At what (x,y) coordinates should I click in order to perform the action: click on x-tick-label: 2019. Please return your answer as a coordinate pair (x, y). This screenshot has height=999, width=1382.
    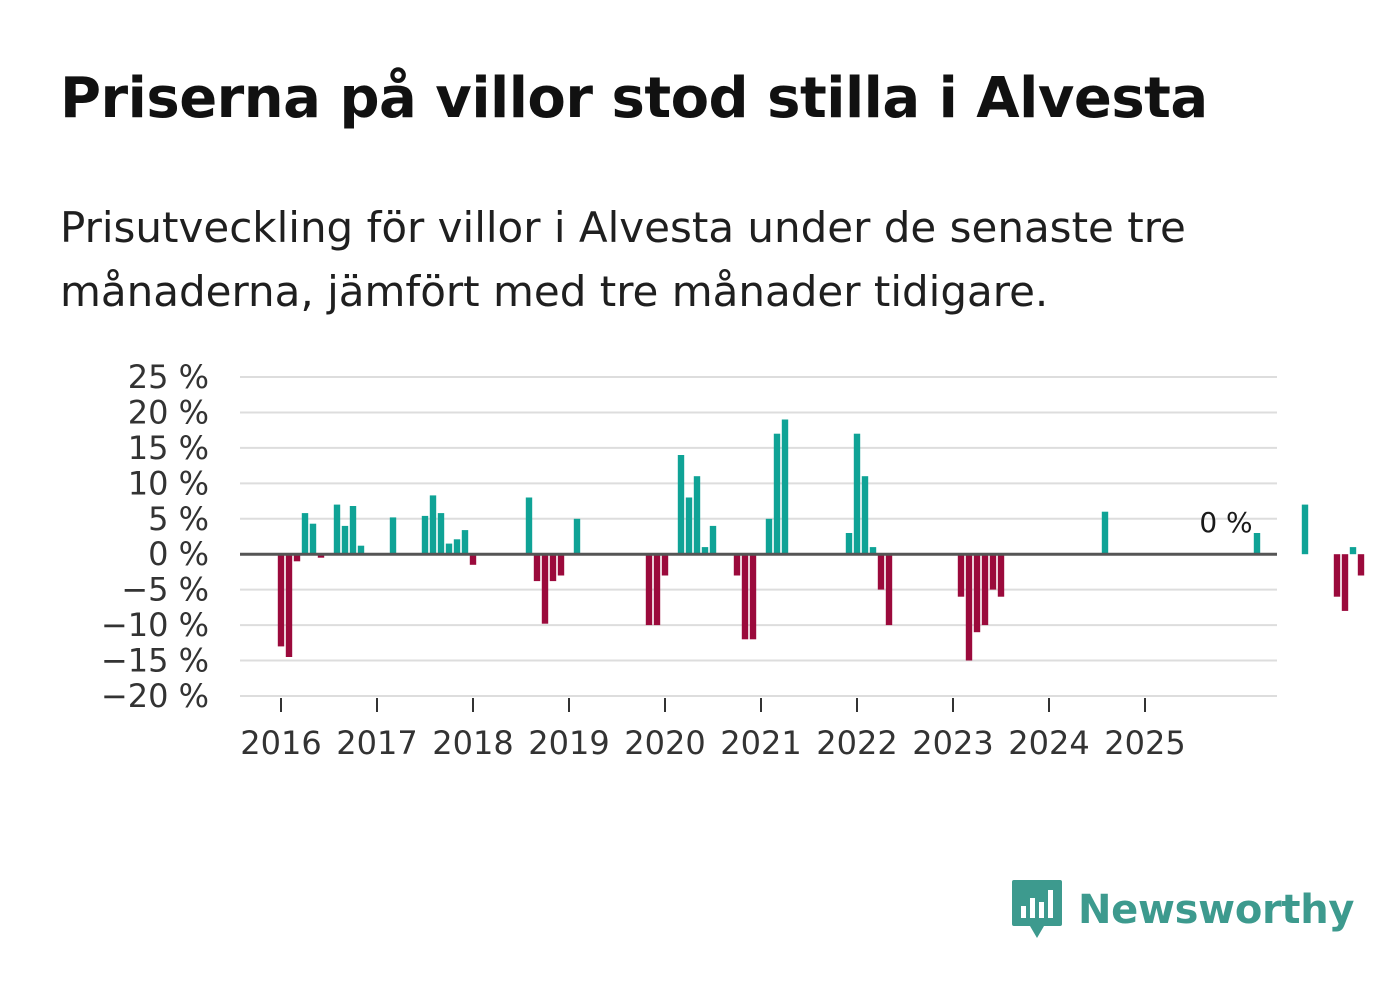
    Looking at the image, I should click on (568, 743).